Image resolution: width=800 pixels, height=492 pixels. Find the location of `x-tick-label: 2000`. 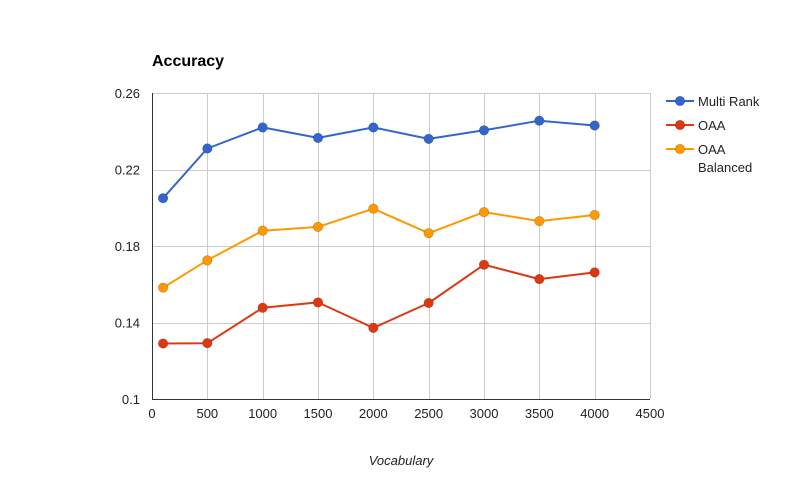

x-tick-label: 2000 is located at coordinates (373, 413).